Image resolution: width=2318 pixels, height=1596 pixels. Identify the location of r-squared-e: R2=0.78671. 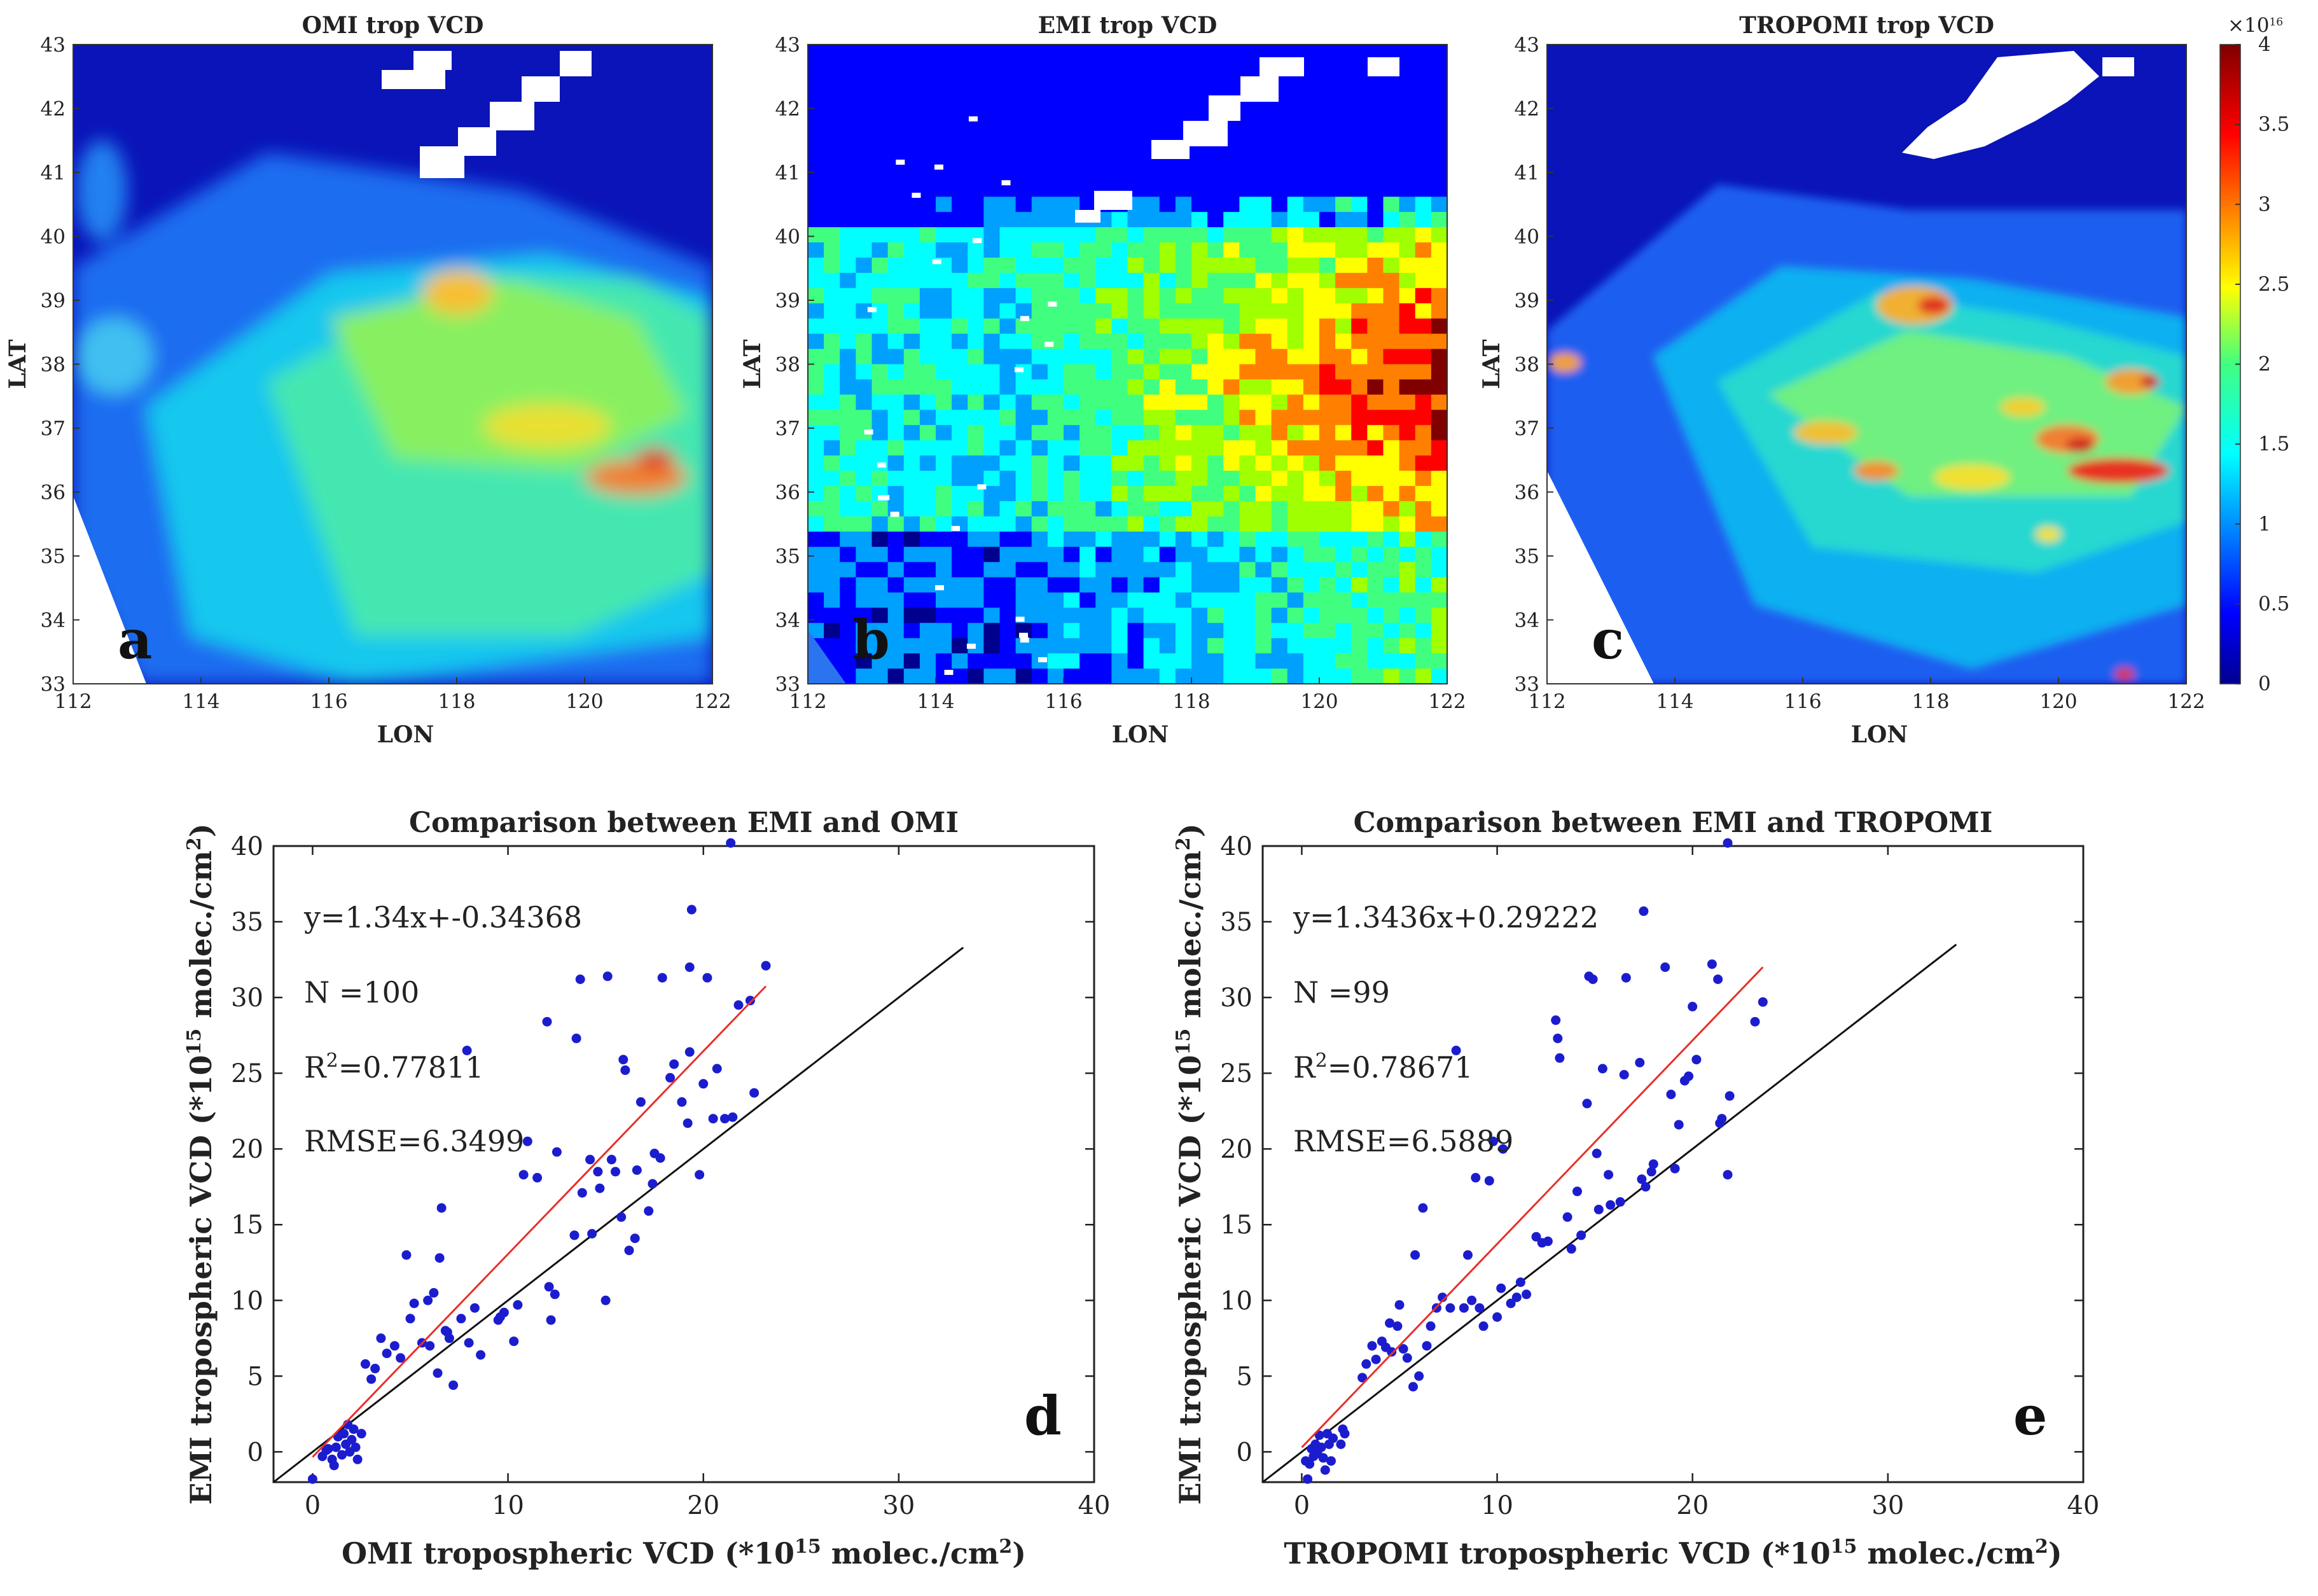
(1383, 1067).